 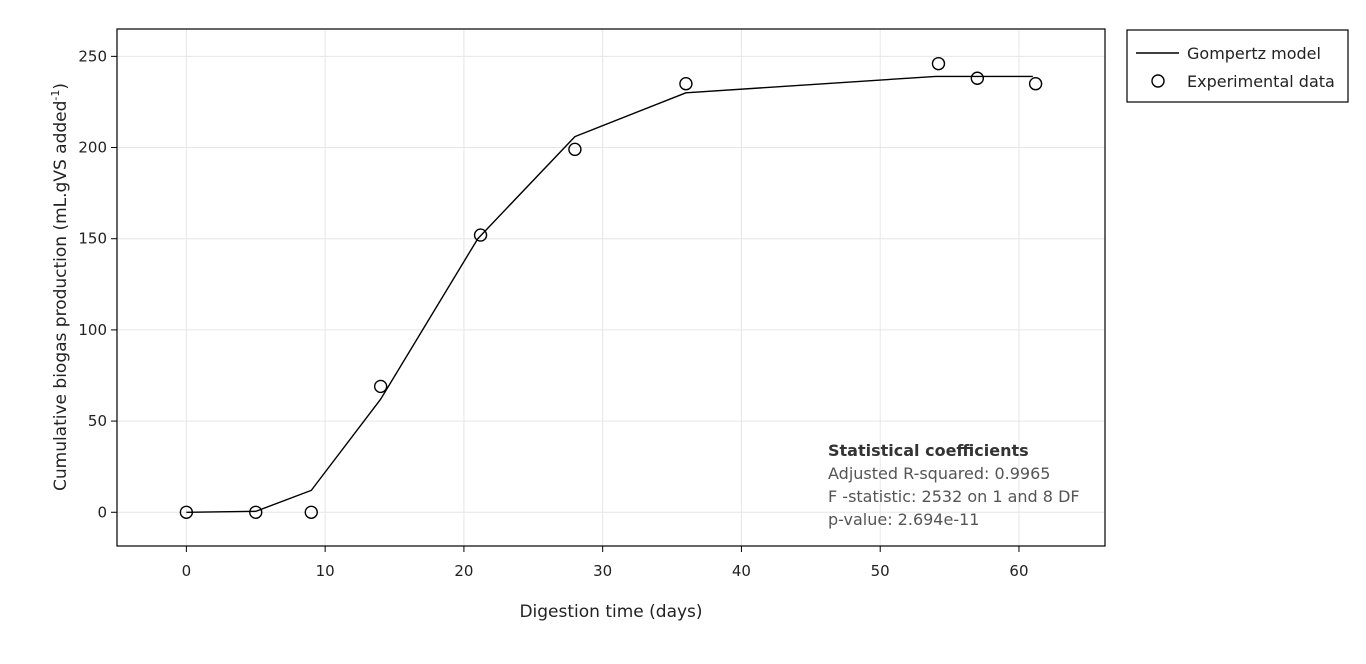 What do you see at coordinates (187, 571) in the screenshot?
I see `x-tick-label: 0` at bounding box center [187, 571].